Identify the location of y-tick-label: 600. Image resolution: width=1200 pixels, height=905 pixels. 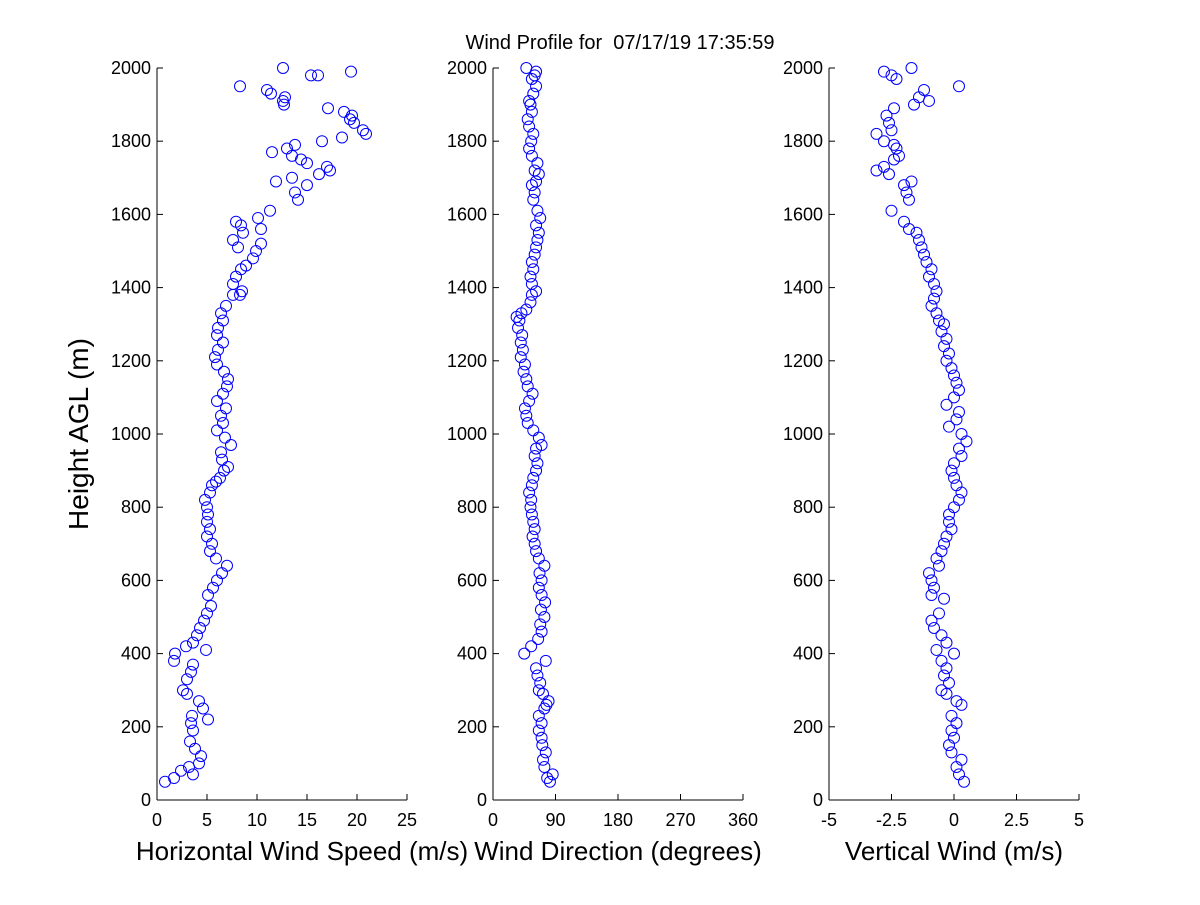
(136, 580).